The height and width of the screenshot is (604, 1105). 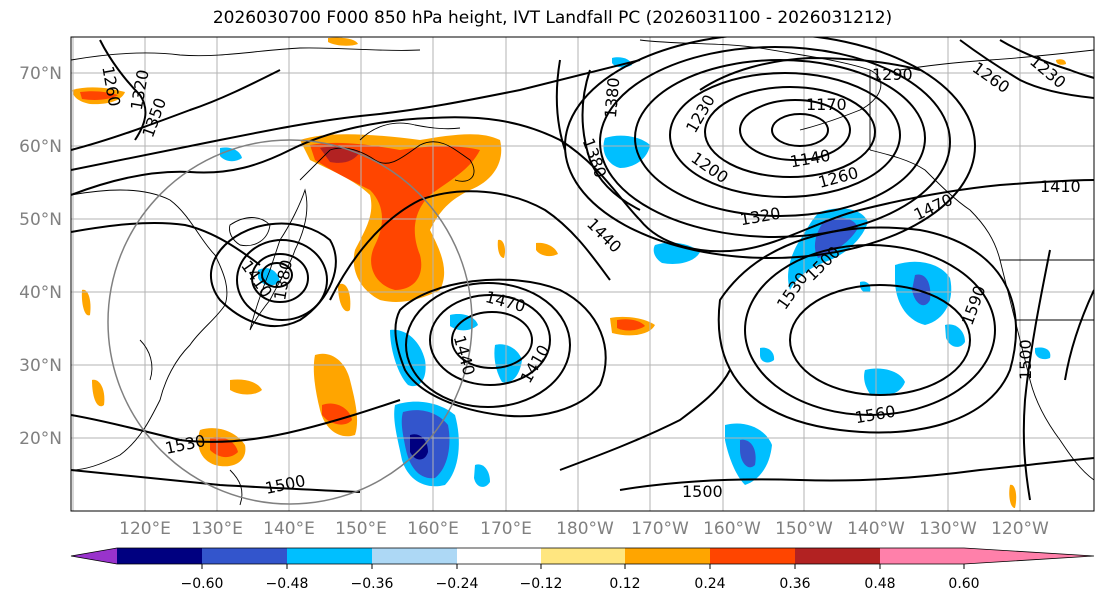 What do you see at coordinates (287, 584) in the screenshot?
I see `colorbar-tick-label: −0.48` at bounding box center [287, 584].